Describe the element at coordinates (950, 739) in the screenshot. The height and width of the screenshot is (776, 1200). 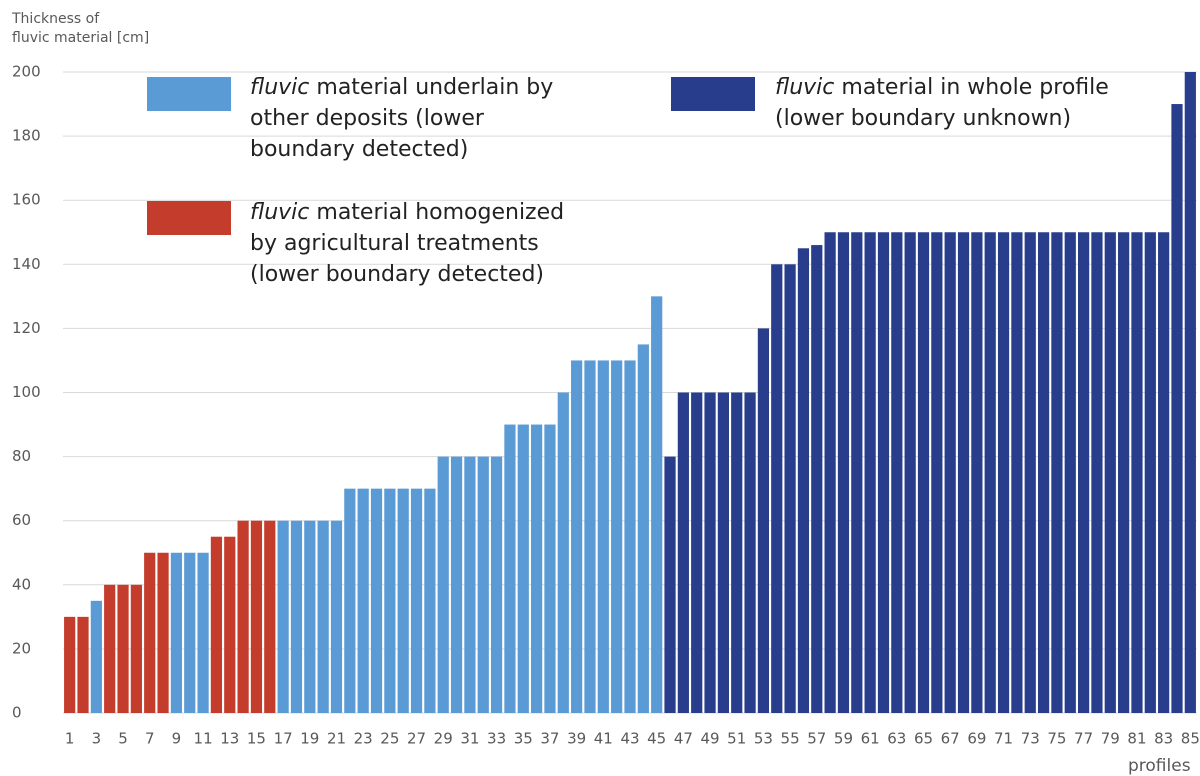
I see `x-tick-label: 67` at that location.